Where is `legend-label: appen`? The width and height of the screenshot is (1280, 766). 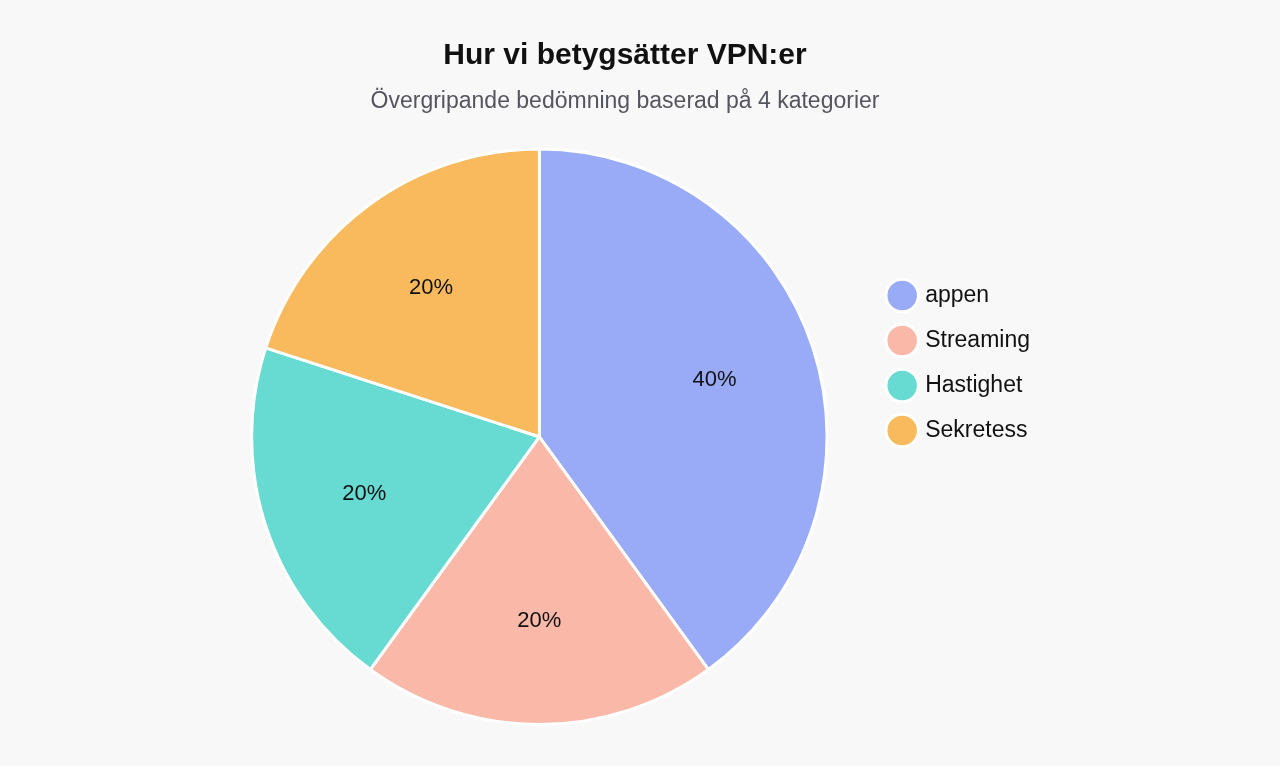
legend-label: appen is located at coordinates (957, 293).